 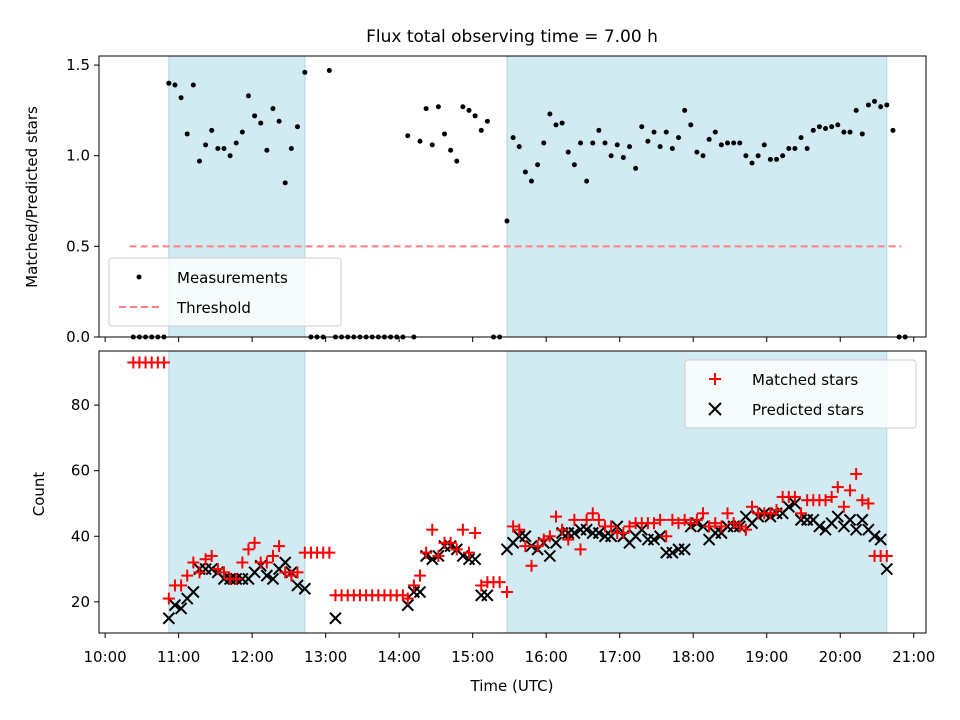 I want to click on bottom-x-tick-label: 12:00, so click(x=252, y=657).